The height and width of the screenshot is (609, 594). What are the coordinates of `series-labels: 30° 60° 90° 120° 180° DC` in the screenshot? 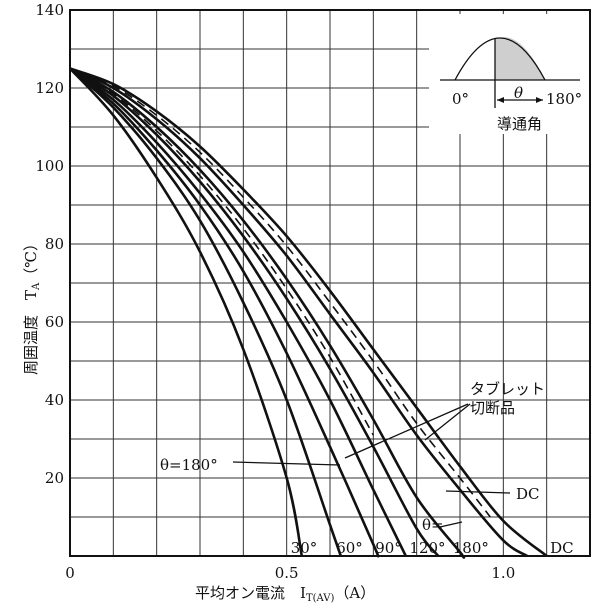 It's located at (432, 548).